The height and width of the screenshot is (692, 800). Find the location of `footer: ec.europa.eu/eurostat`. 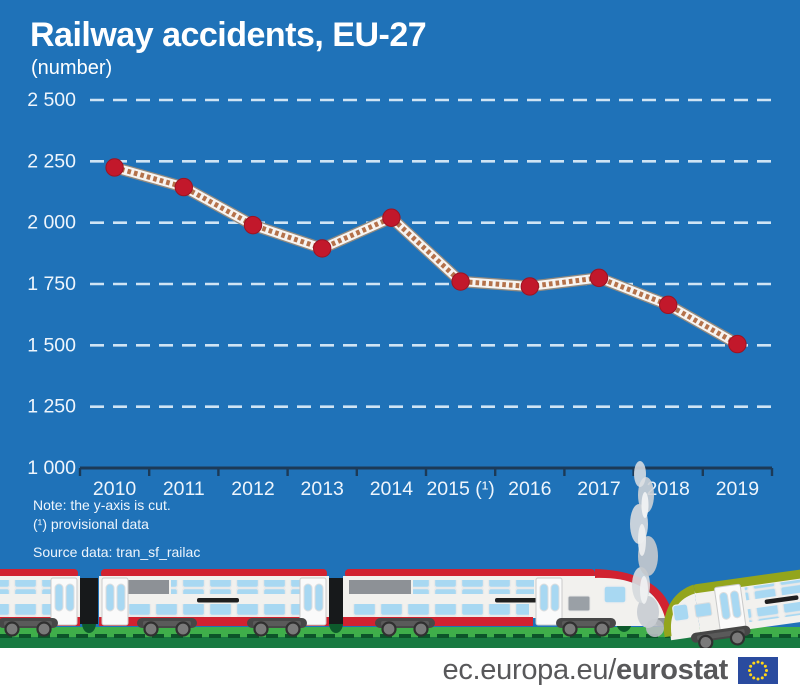

footer: ec.europa.eu/eurostat is located at coordinates (400, 670).